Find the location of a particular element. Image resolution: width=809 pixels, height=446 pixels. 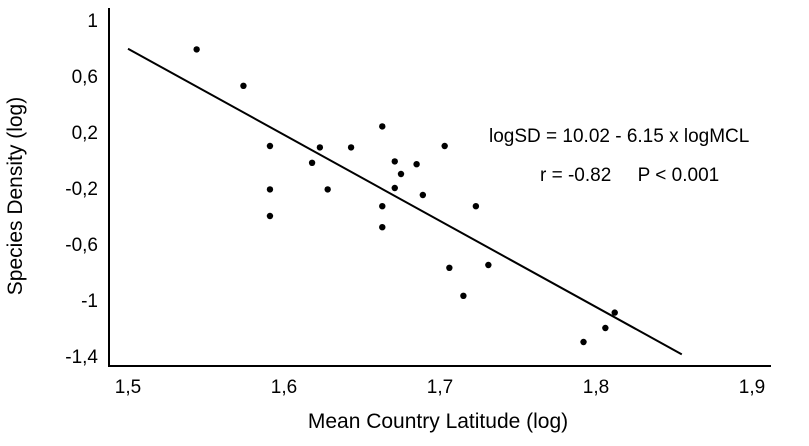

regression-equation: logSD = 10.02 - 6.15 x logMCL is located at coordinates (619, 136).